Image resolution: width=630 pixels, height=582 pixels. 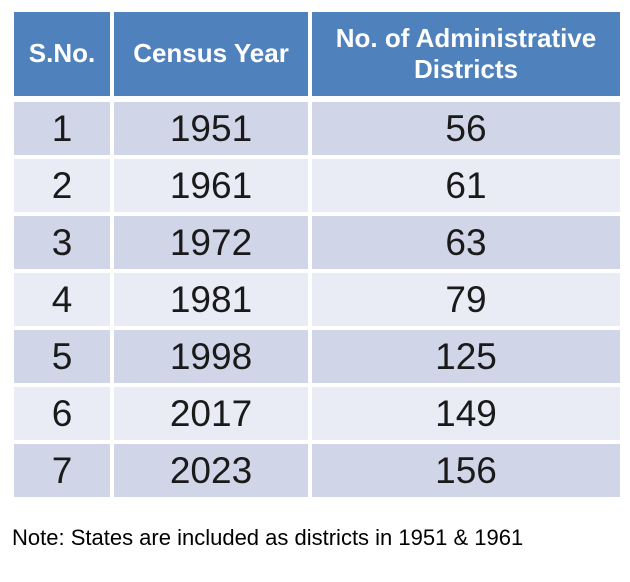 I want to click on table-row: 3 1972 63, so click(x=317, y=242).